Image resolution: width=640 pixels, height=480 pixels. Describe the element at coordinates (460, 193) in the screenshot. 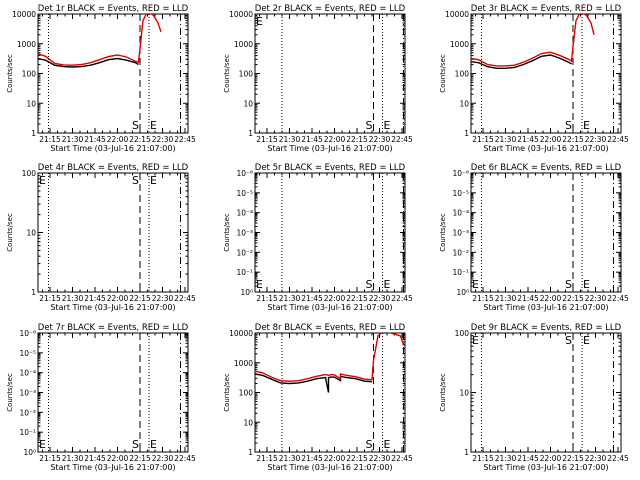

I see `y-tick-label: 10⁻⁵` at that location.